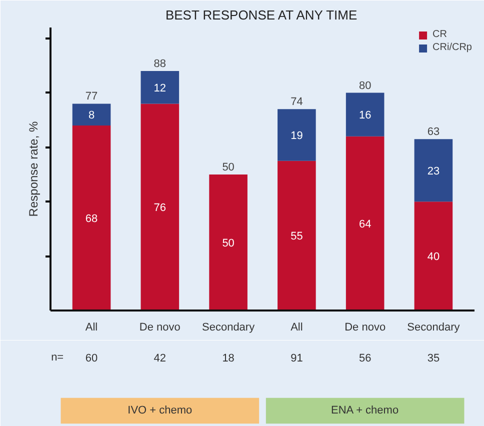 Image resolution: width=484 pixels, height=426 pixels. What do you see at coordinates (228, 167) in the screenshot?
I see `total-label: 50` at bounding box center [228, 167].